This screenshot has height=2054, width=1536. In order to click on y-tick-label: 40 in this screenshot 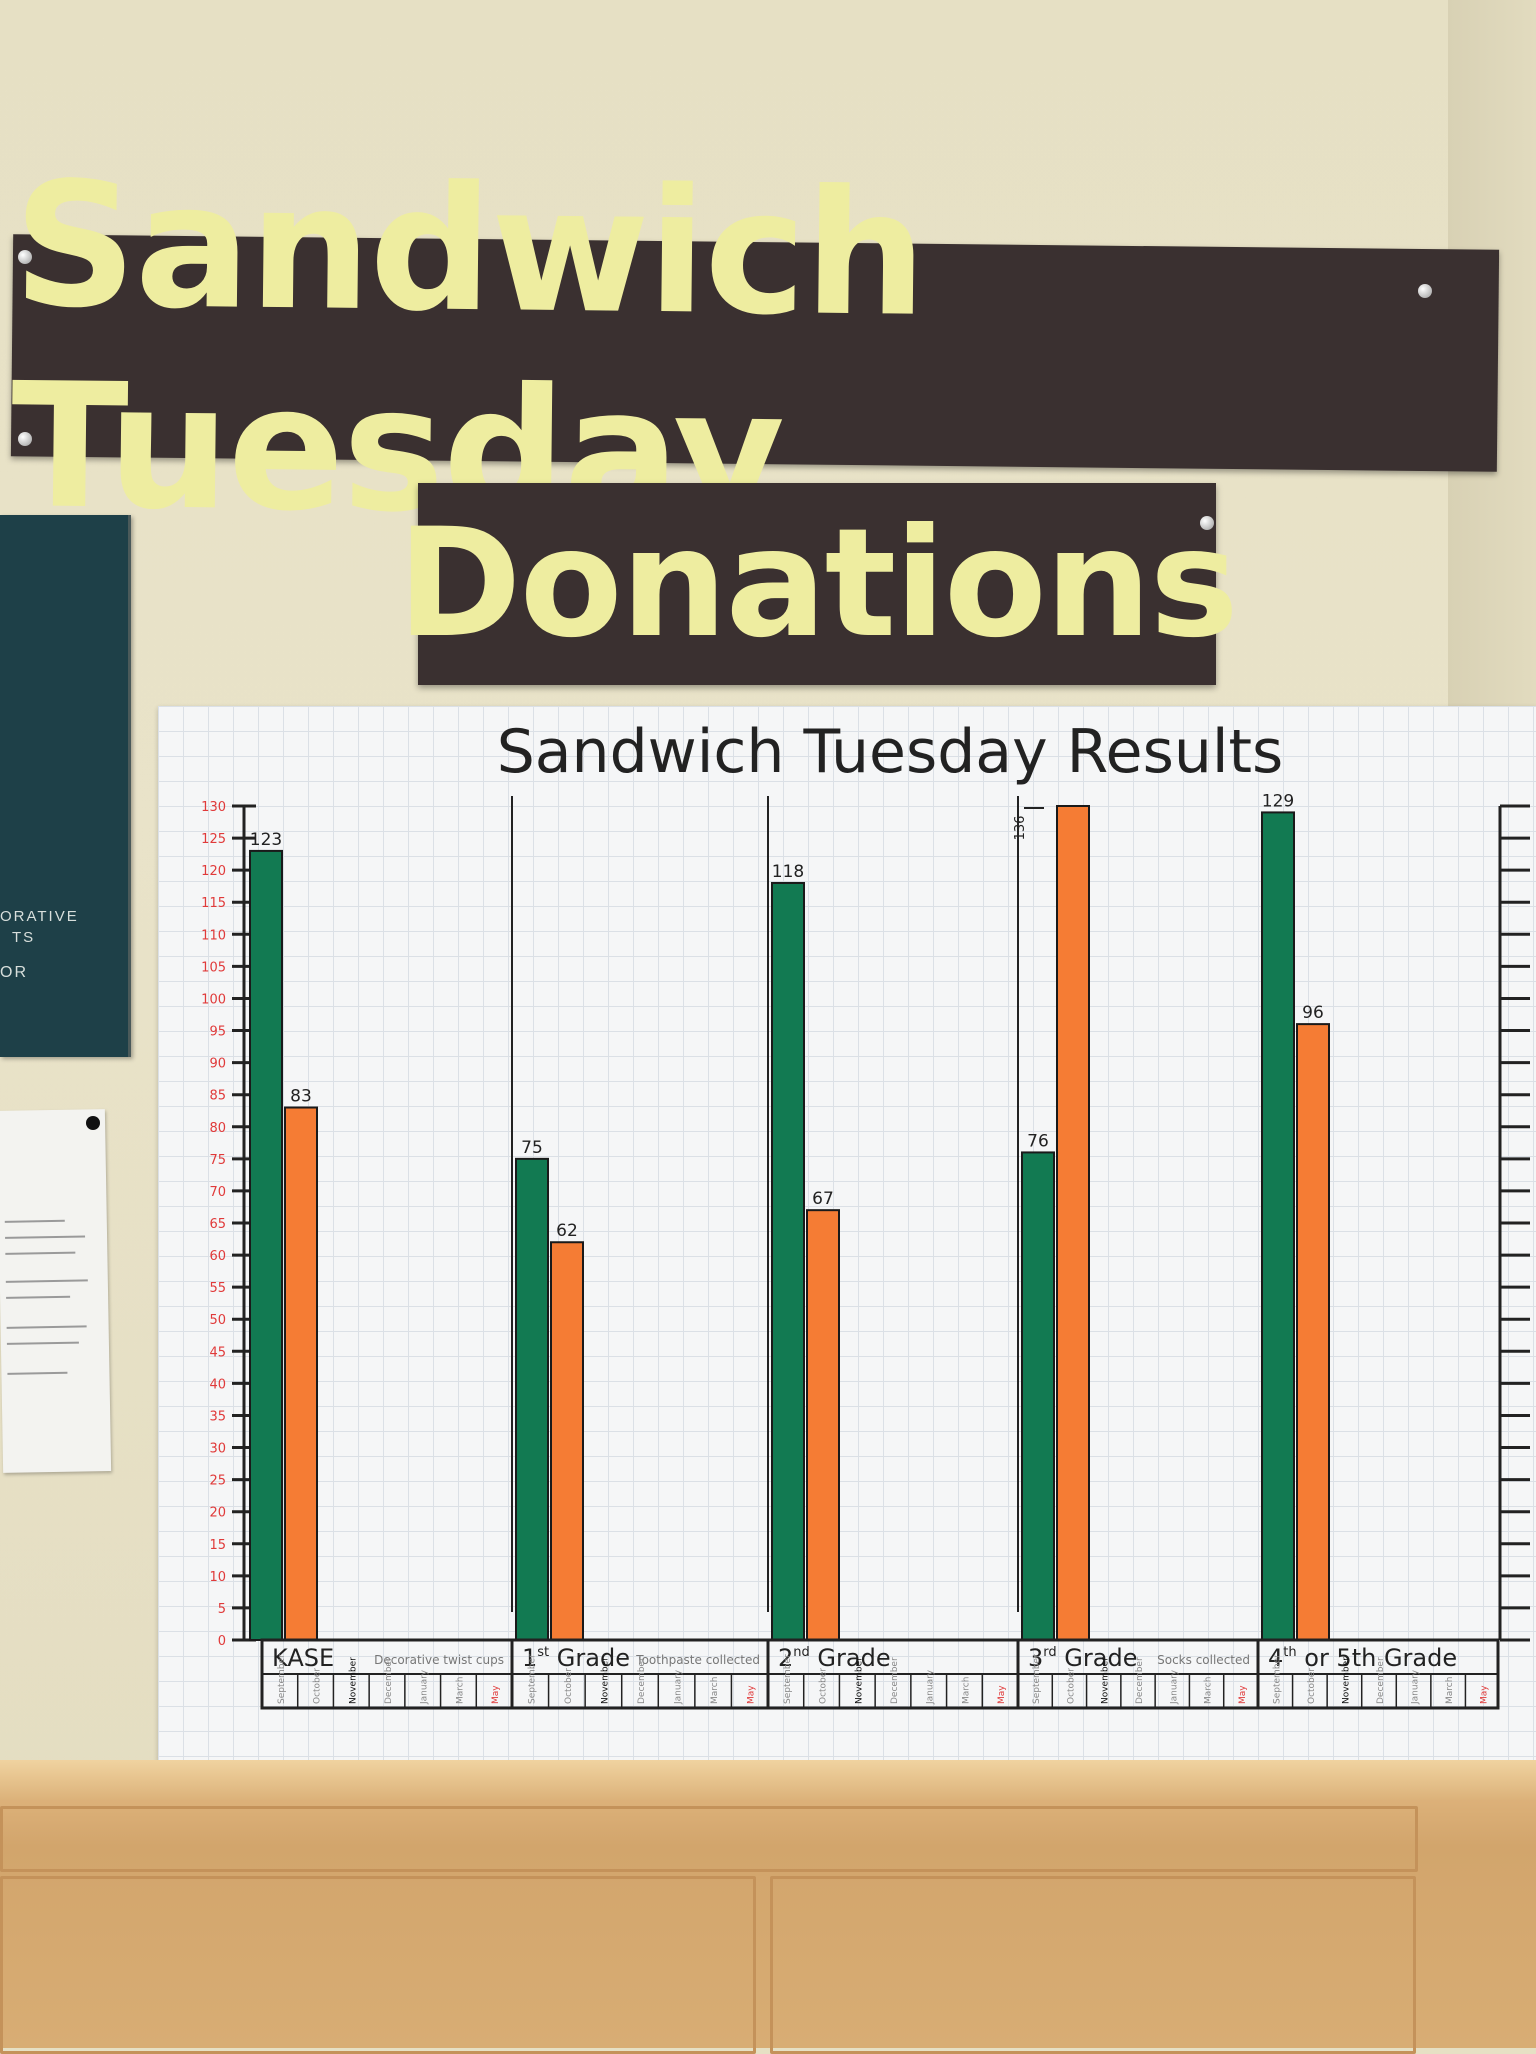, I will do `click(217, 1384)`.